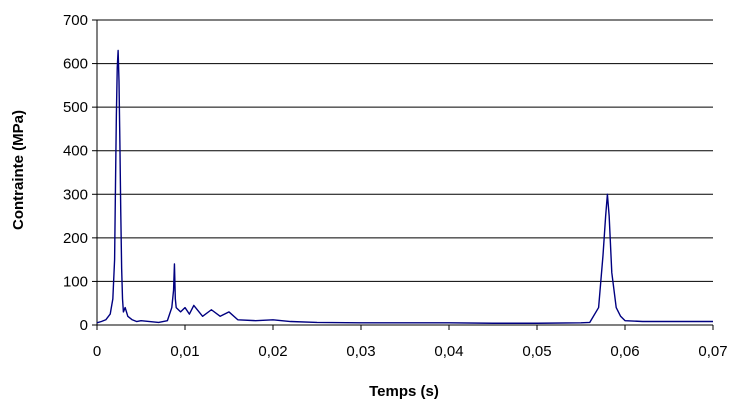  Describe the element at coordinates (75, 281) in the screenshot. I see `y-tick-label: 100` at that location.